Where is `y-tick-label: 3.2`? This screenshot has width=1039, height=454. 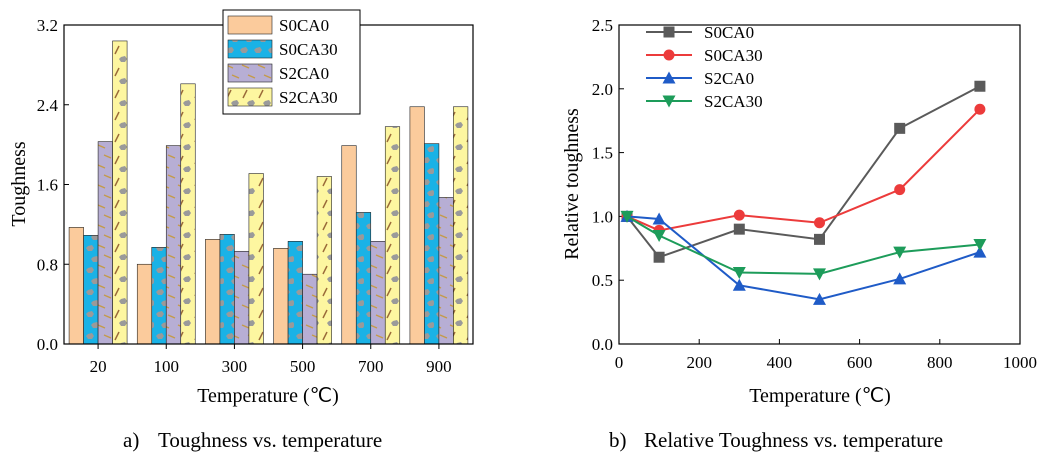
y-tick-label: 3.2 is located at coordinates (47, 25).